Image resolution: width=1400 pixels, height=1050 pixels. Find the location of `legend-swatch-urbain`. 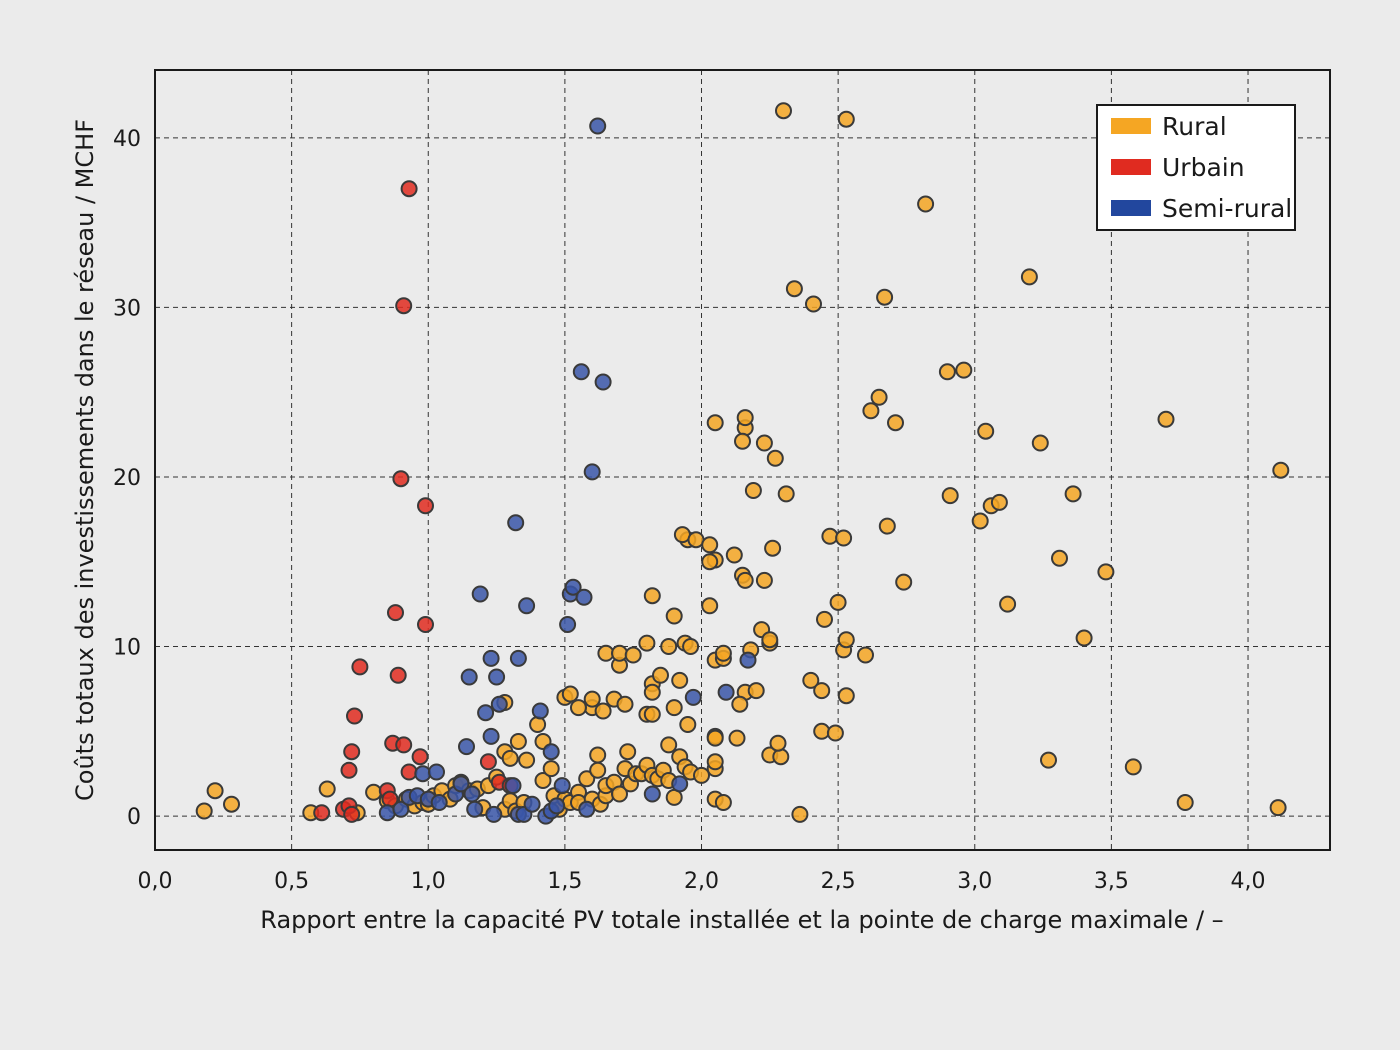

legend-swatch-urbain is located at coordinates (1131, 167).